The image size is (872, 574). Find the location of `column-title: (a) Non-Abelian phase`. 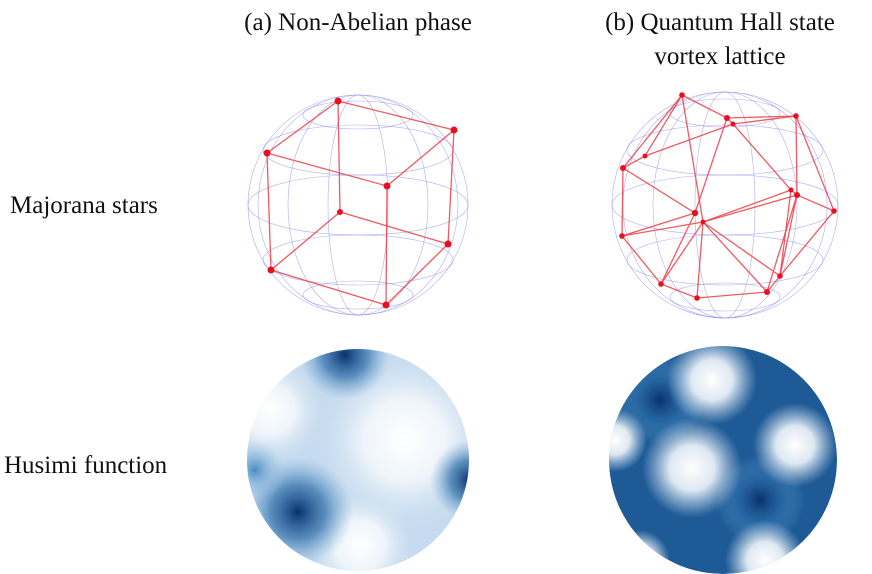

column-title: (a) Non-Abelian phase is located at coordinates (358, 22).